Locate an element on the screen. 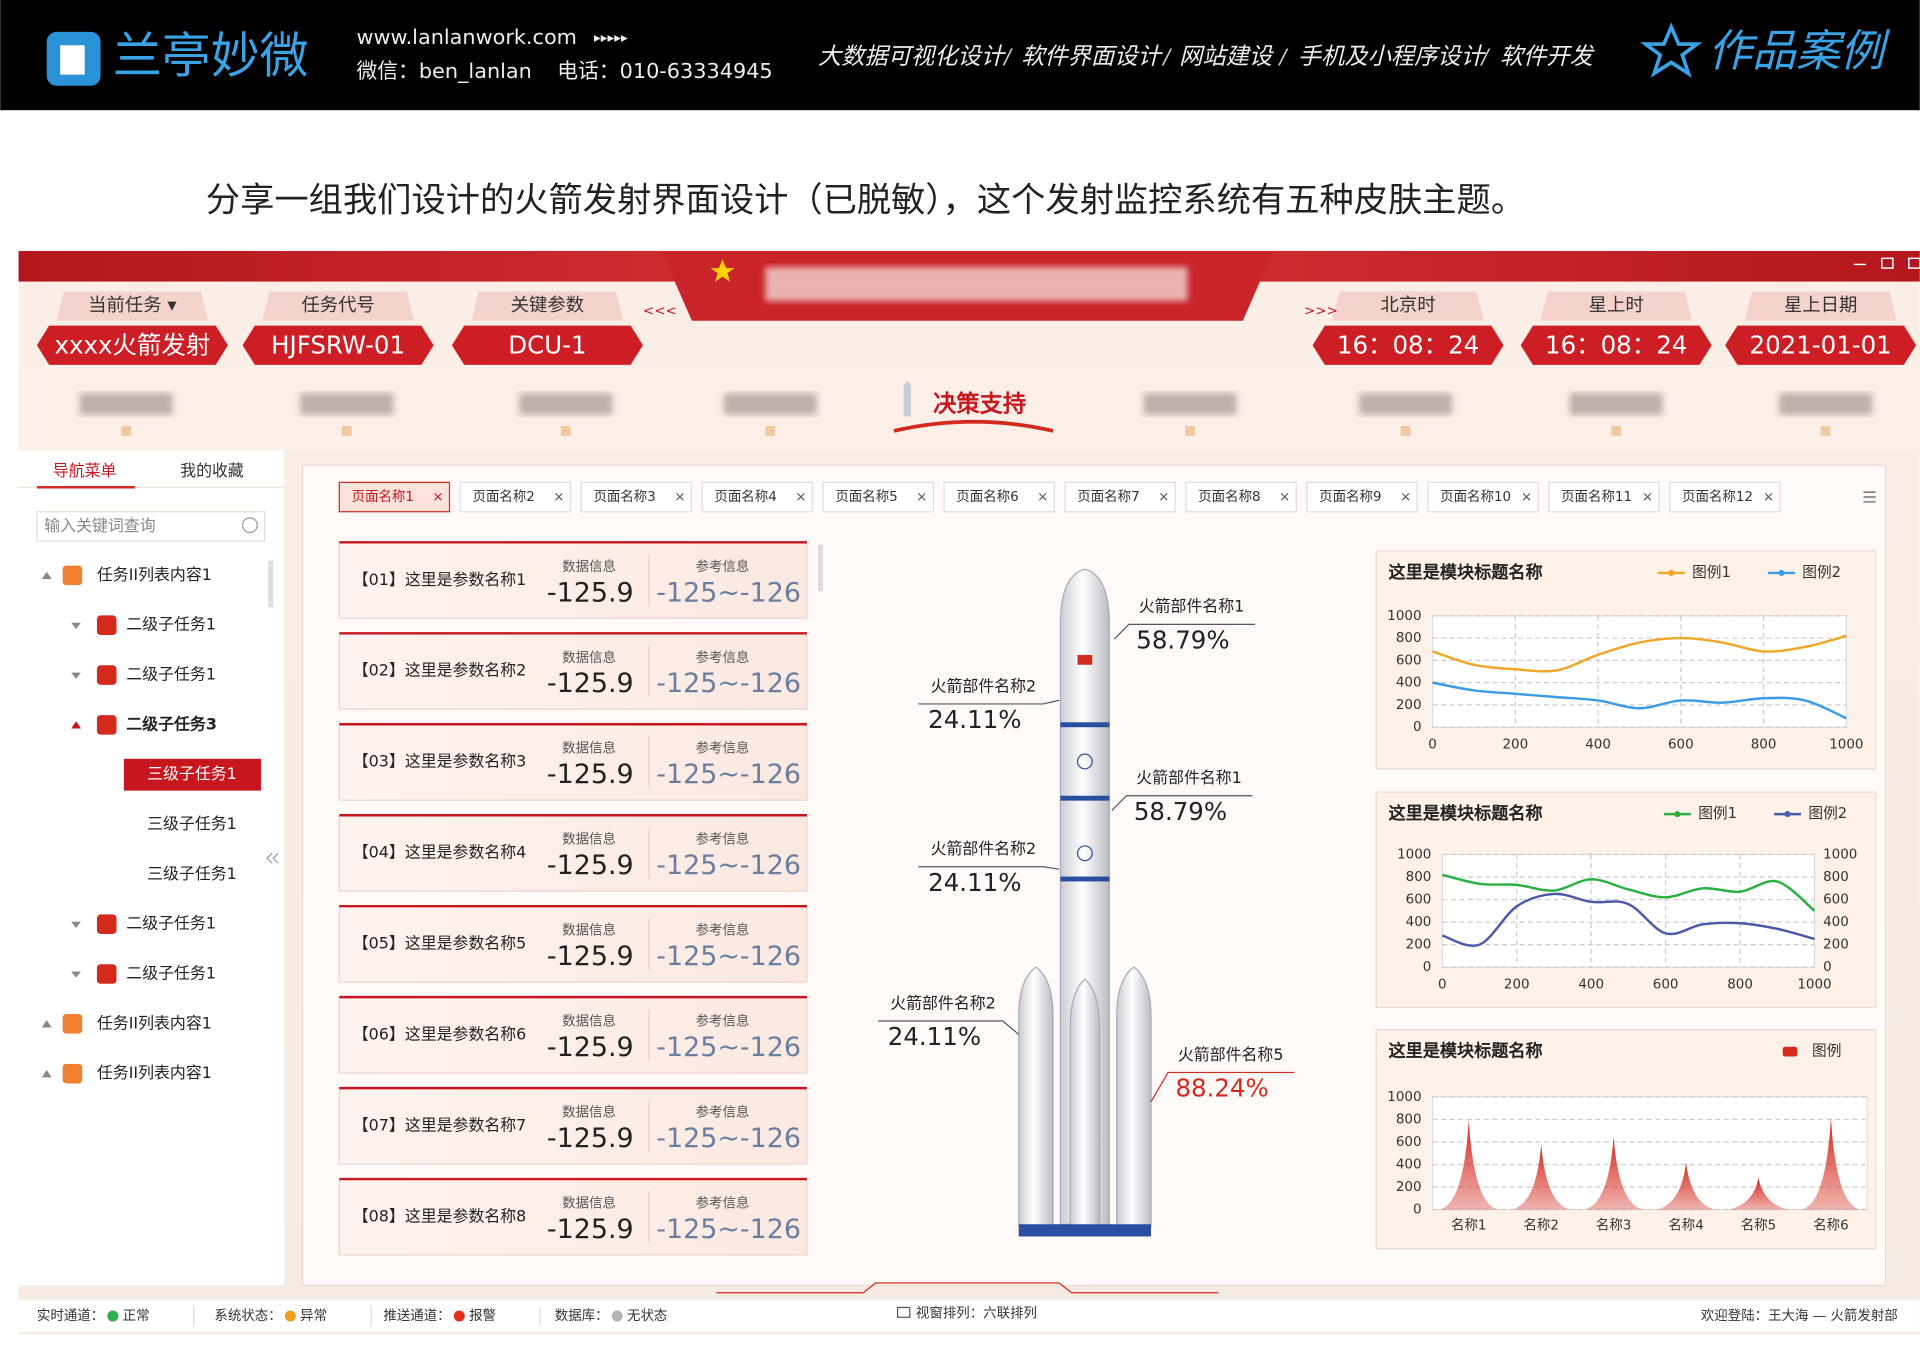  legend-label: 图例 is located at coordinates (1826, 1051).